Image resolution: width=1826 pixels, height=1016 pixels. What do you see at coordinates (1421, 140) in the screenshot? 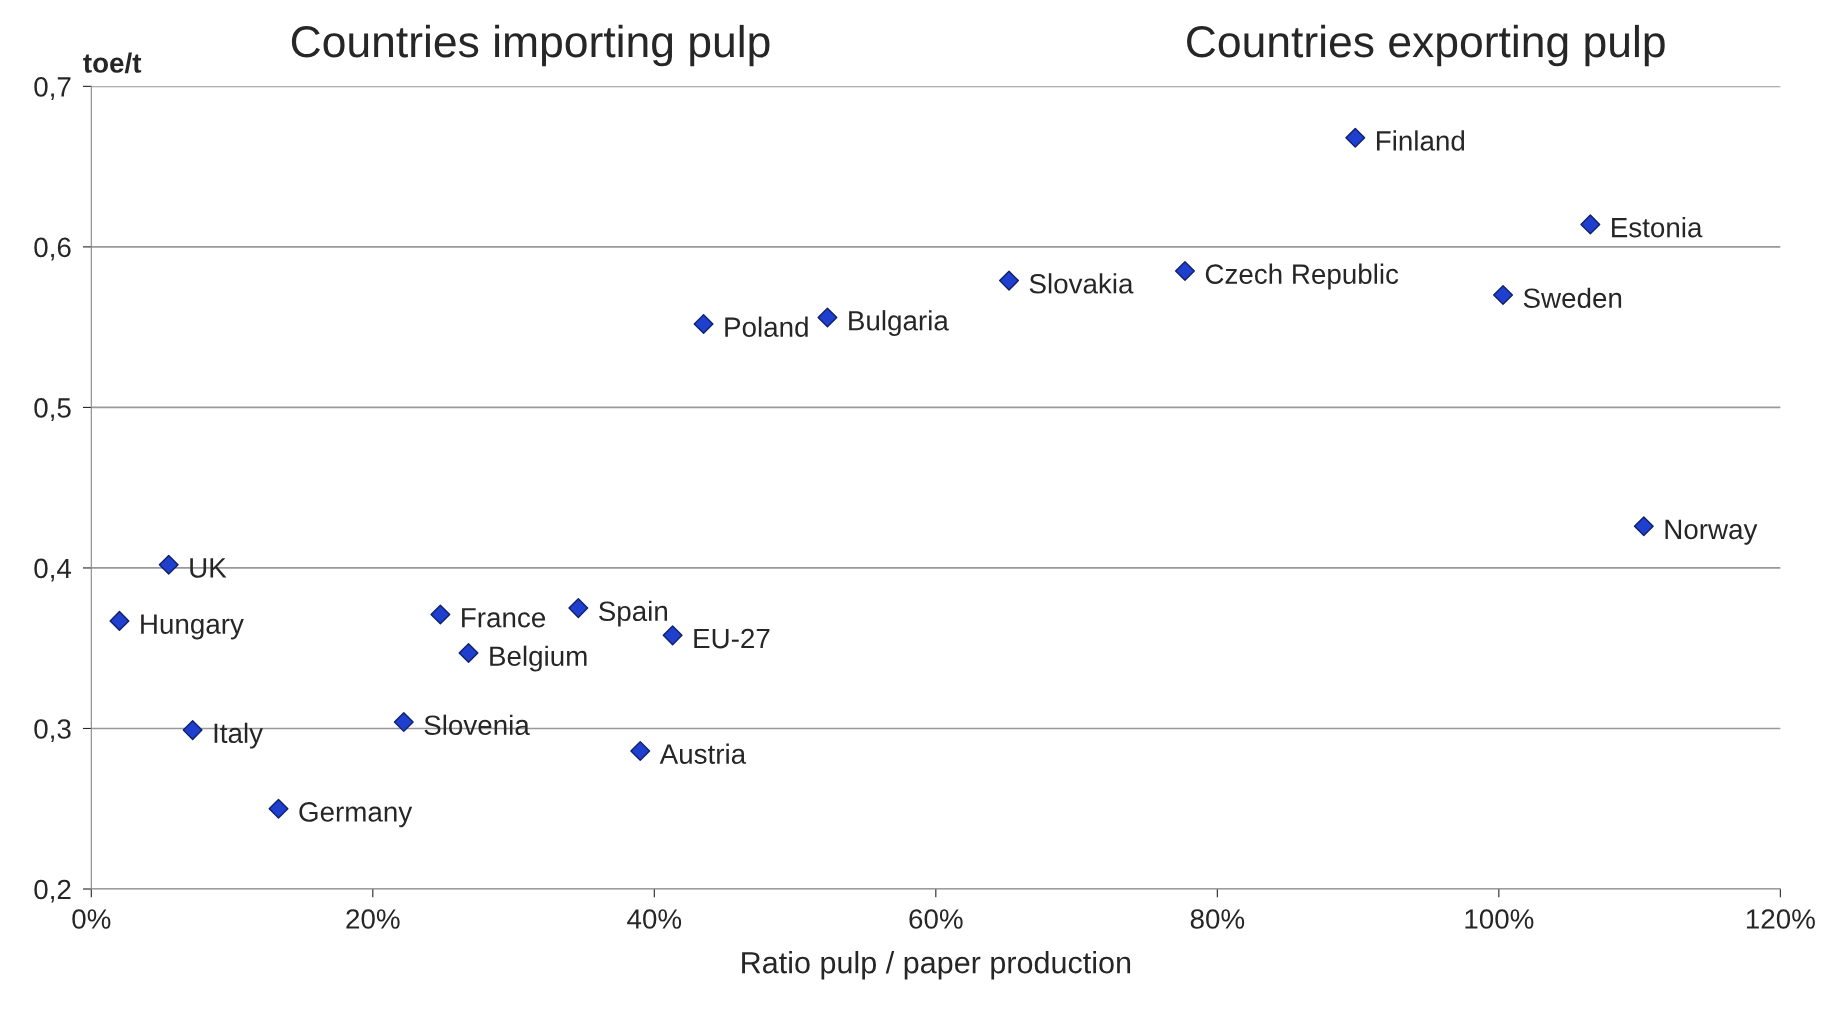
I see `series-label: Finland` at bounding box center [1421, 140].